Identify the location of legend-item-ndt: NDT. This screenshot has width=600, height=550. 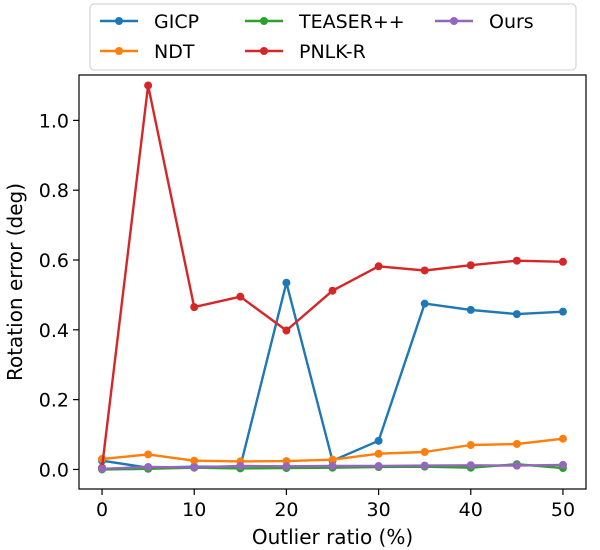
(147, 52).